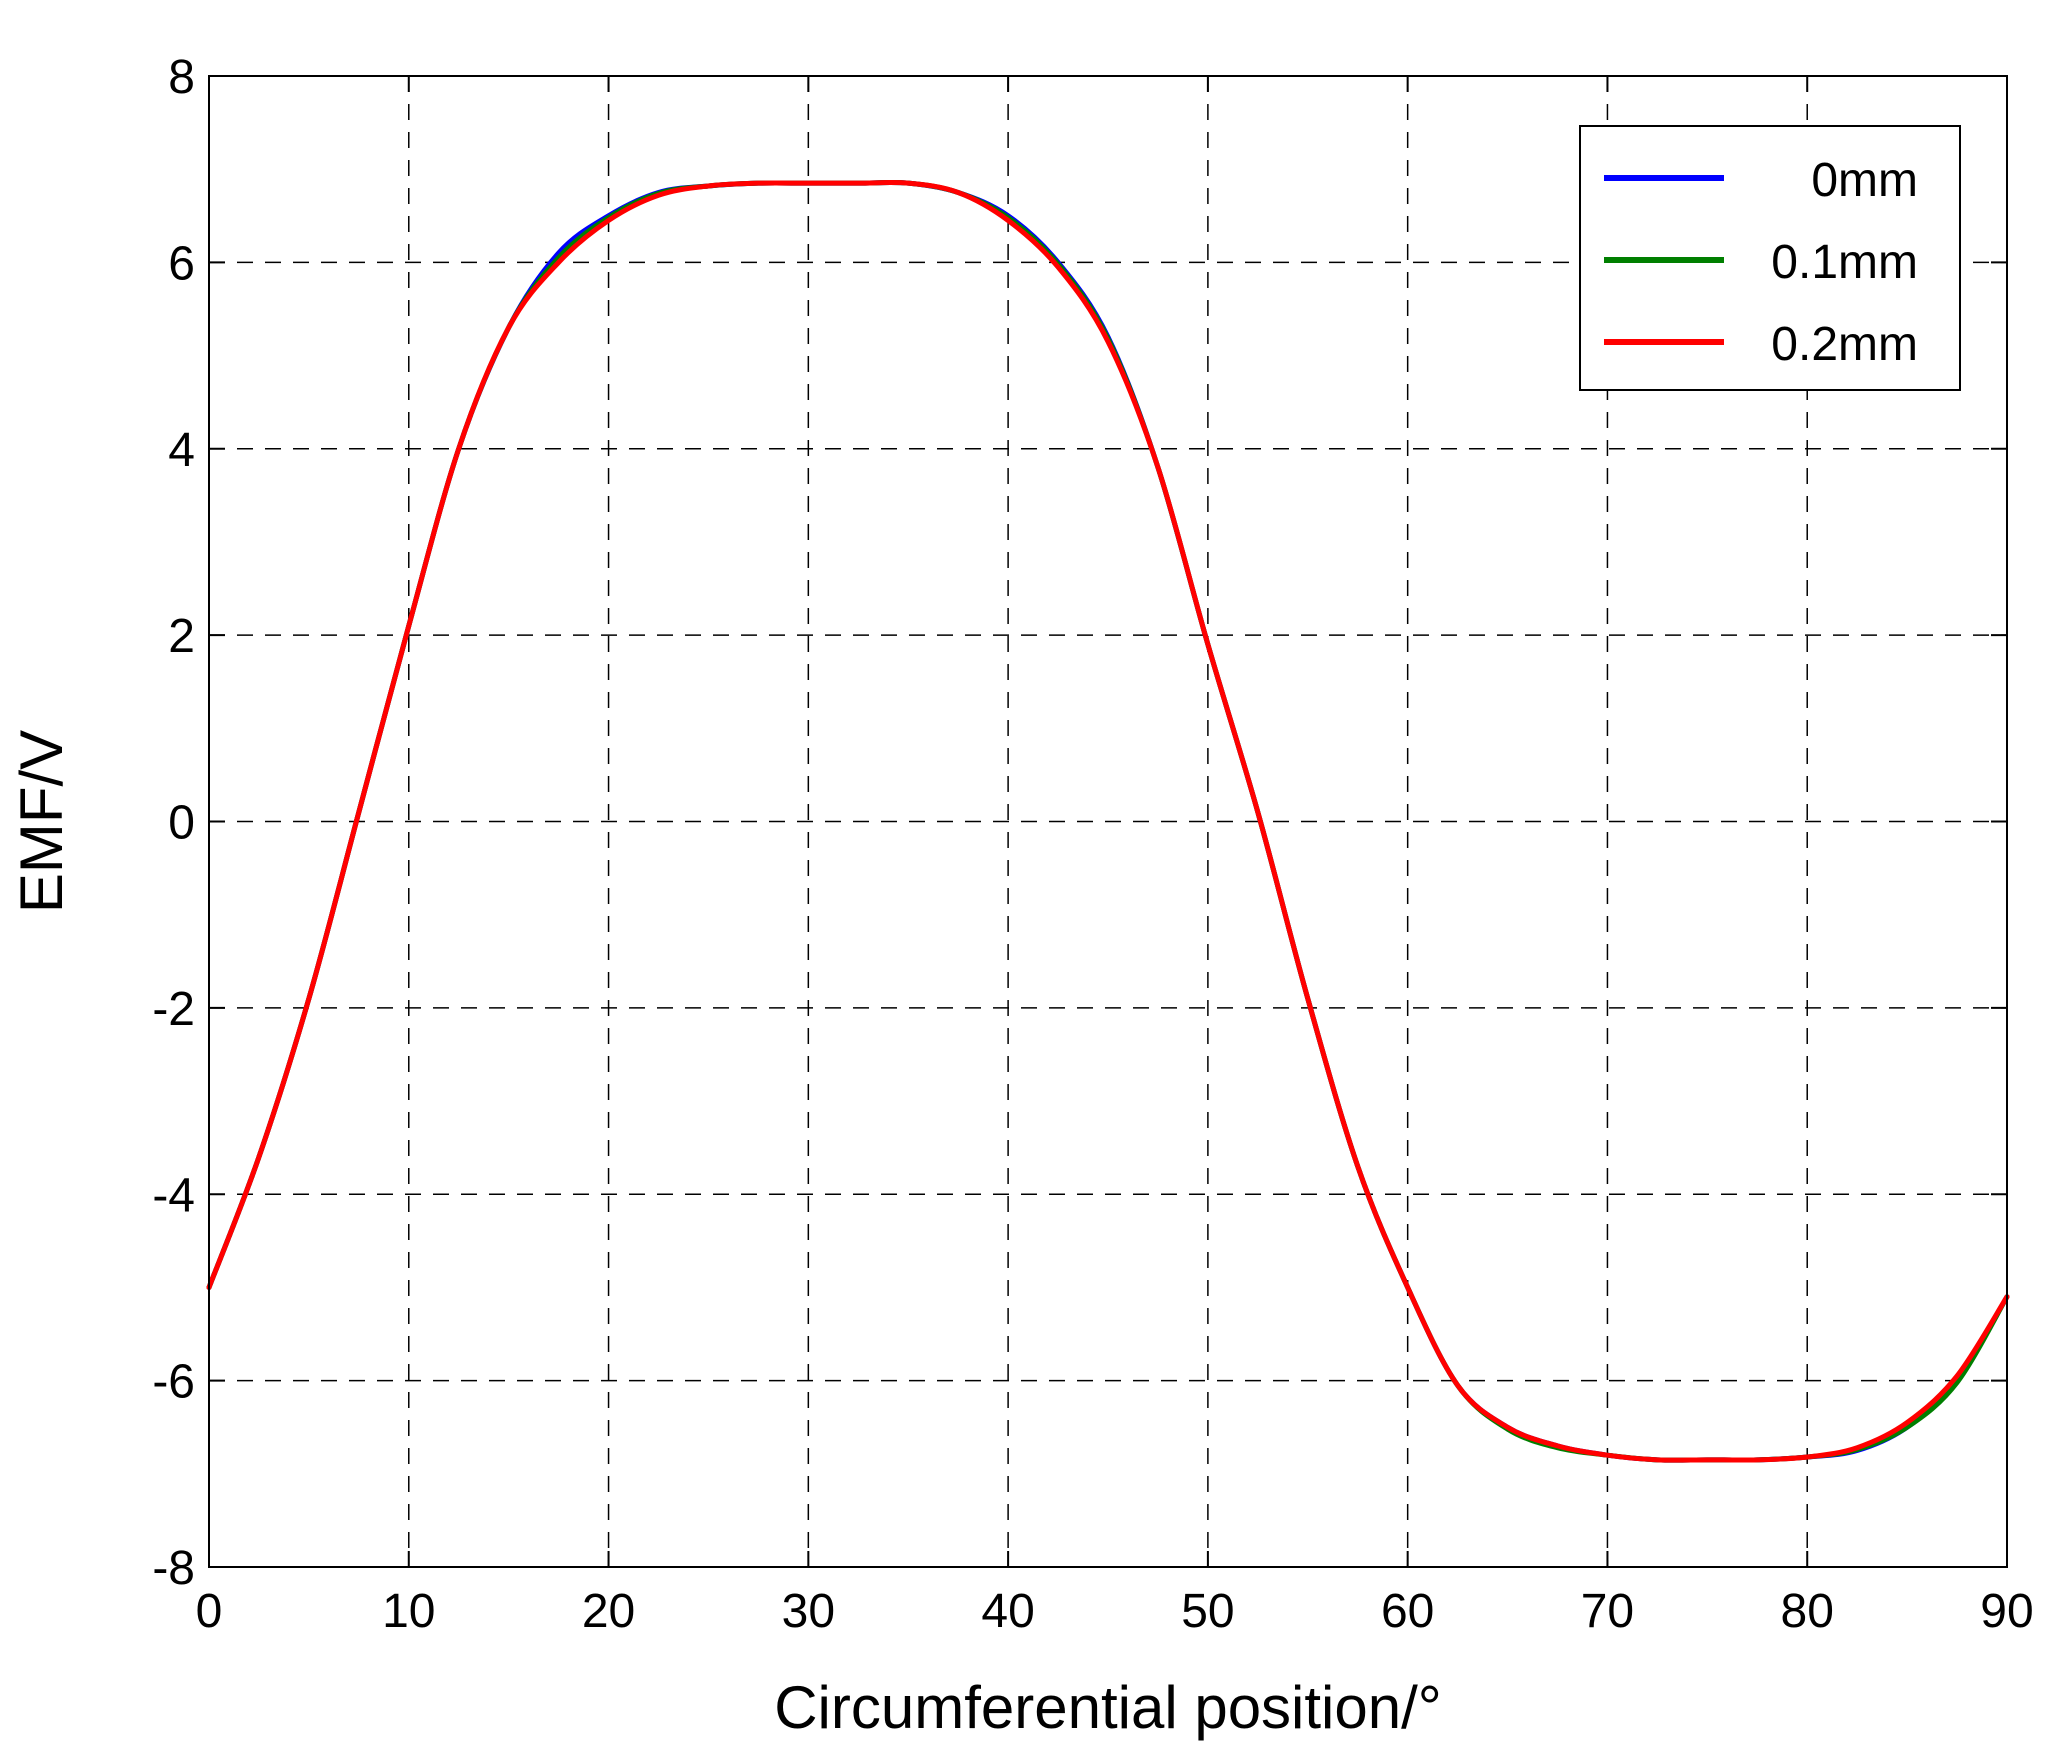 The width and height of the screenshot is (2050, 1757). Describe the element at coordinates (408, 1611) in the screenshot. I see `x-tick-label: 10` at that location.